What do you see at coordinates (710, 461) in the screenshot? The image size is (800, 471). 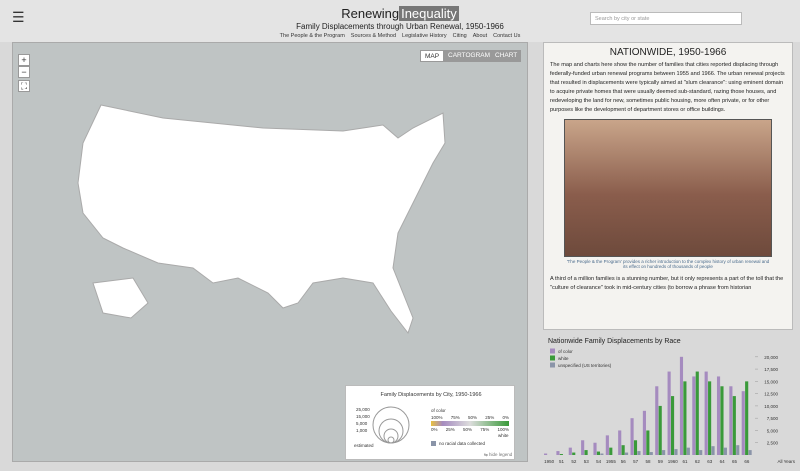 I see `x-tick-label: 63` at bounding box center [710, 461].